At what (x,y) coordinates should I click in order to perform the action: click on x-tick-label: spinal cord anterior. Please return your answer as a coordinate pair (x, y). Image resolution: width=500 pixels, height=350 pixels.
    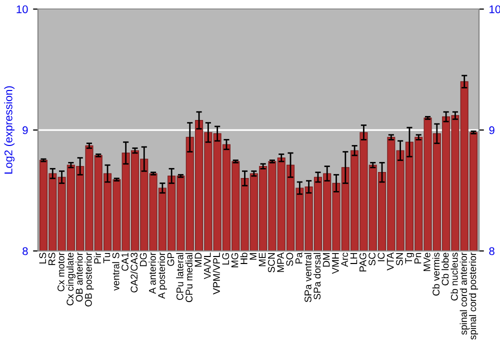
    Looking at the image, I should click on (464, 293).